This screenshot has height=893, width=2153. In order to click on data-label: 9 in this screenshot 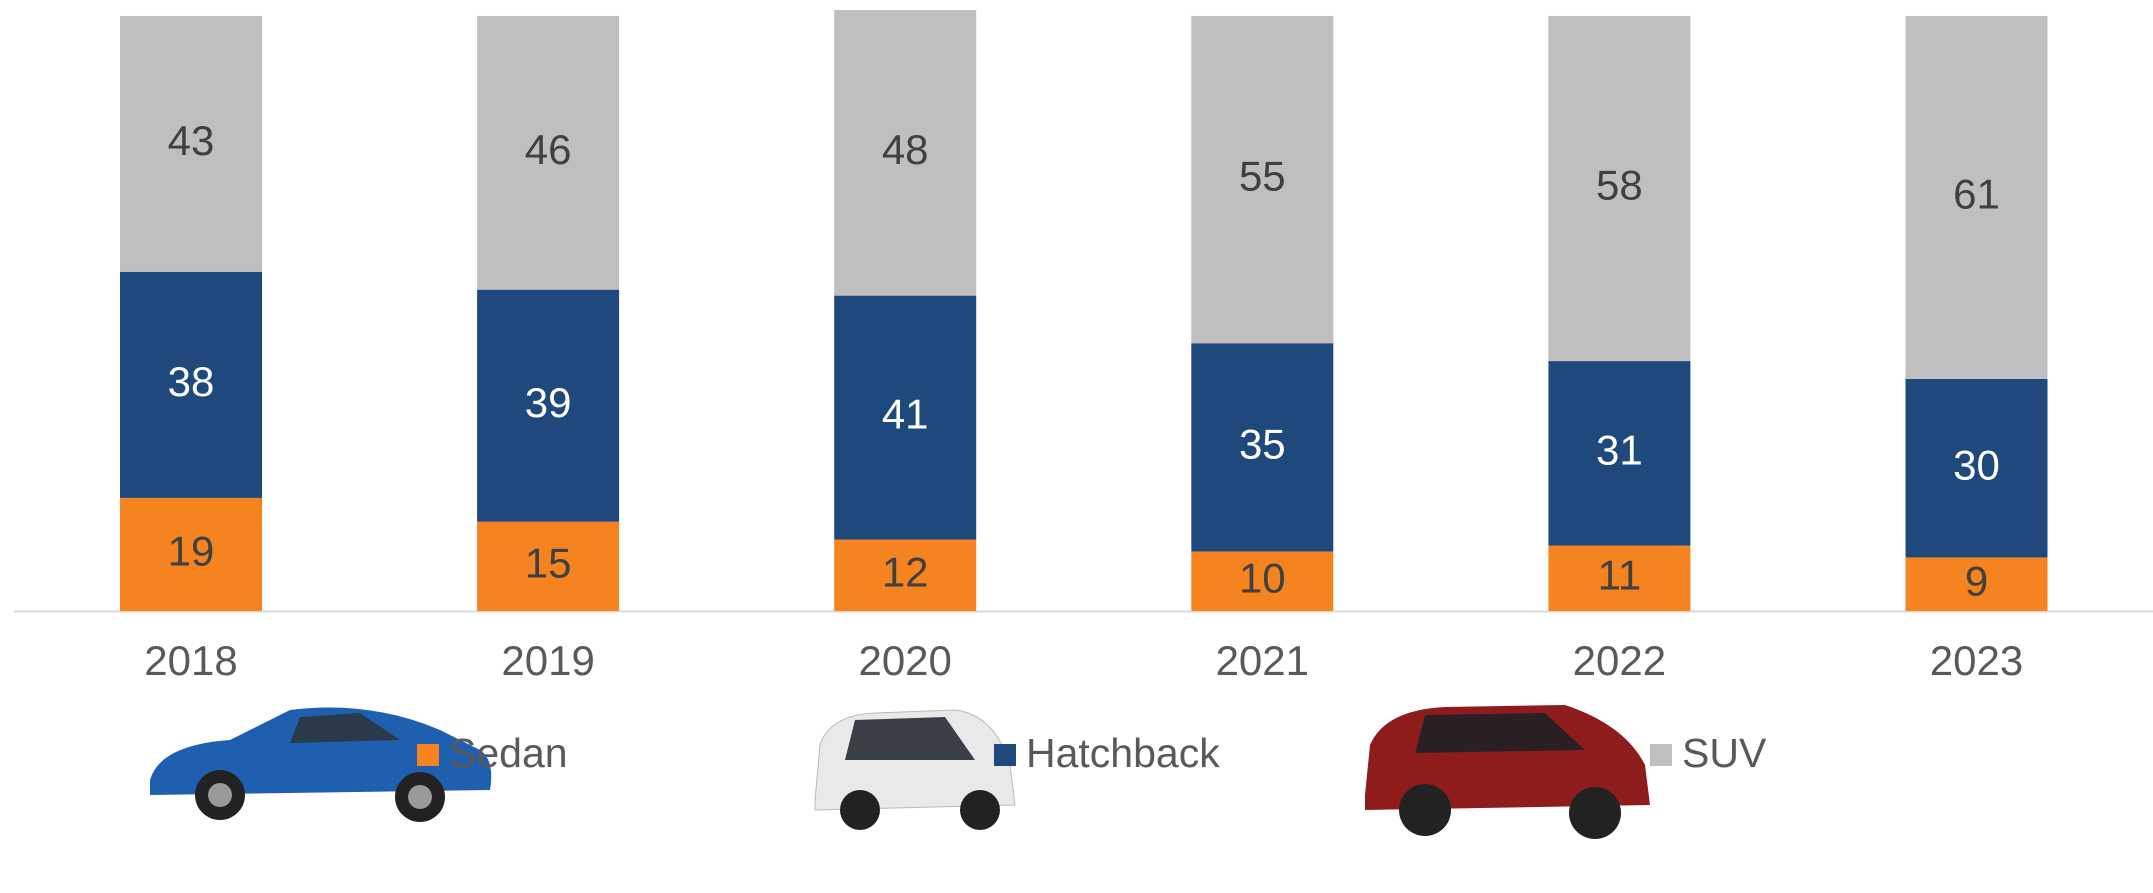, I will do `click(1976, 580)`.